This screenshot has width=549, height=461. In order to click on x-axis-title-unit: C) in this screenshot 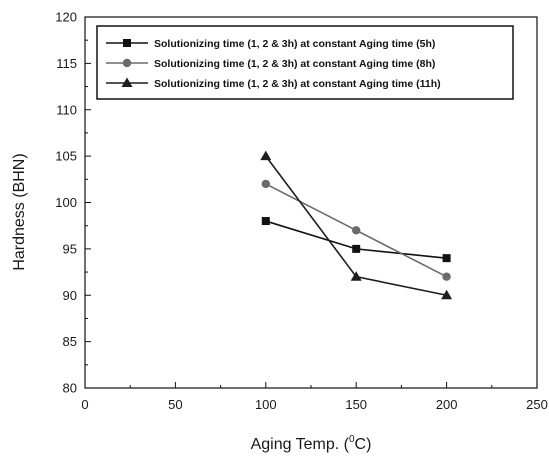, I will do `click(363, 444)`.